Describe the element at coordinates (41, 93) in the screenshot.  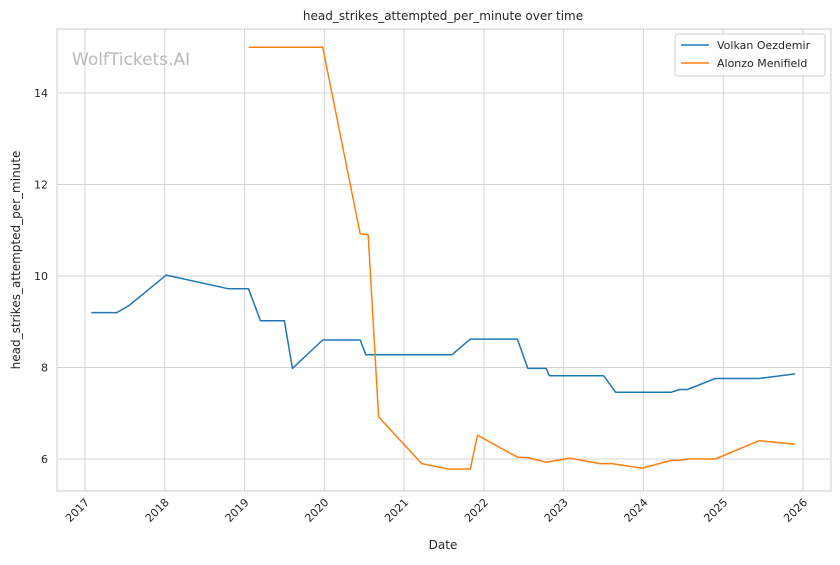
I see `y-tick-label: 14` at that location.